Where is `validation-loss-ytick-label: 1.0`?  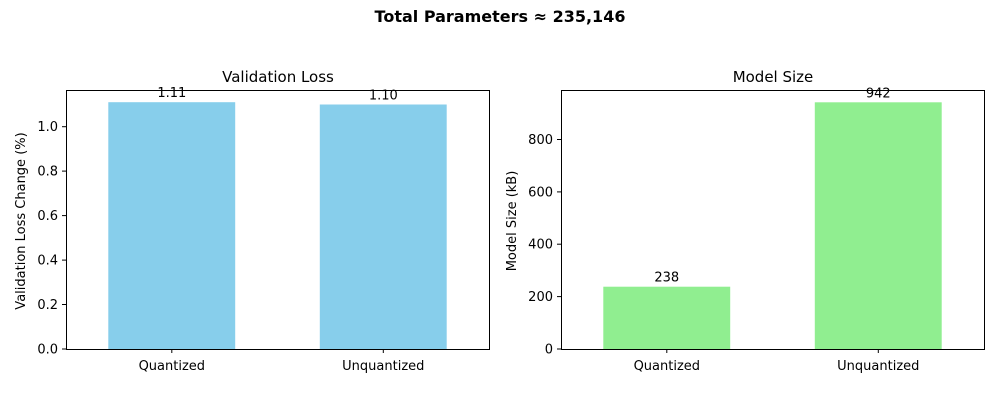
validation-loss-ytick-label: 1.0 is located at coordinates (47, 127).